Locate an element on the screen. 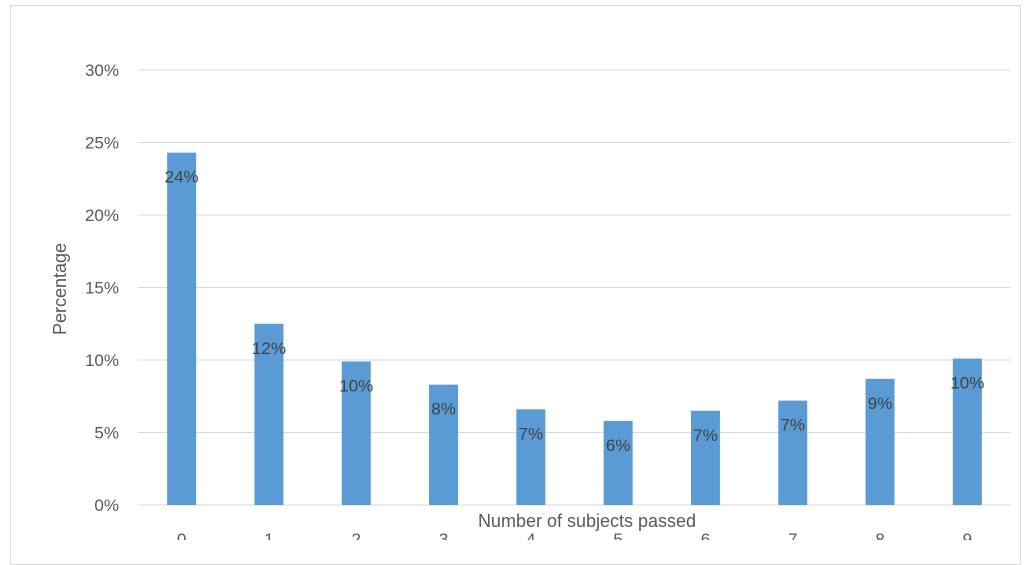 The width and height of the screenshot is (1029, 565). x-tick-label: 9 is located at coordinates (967, 535).